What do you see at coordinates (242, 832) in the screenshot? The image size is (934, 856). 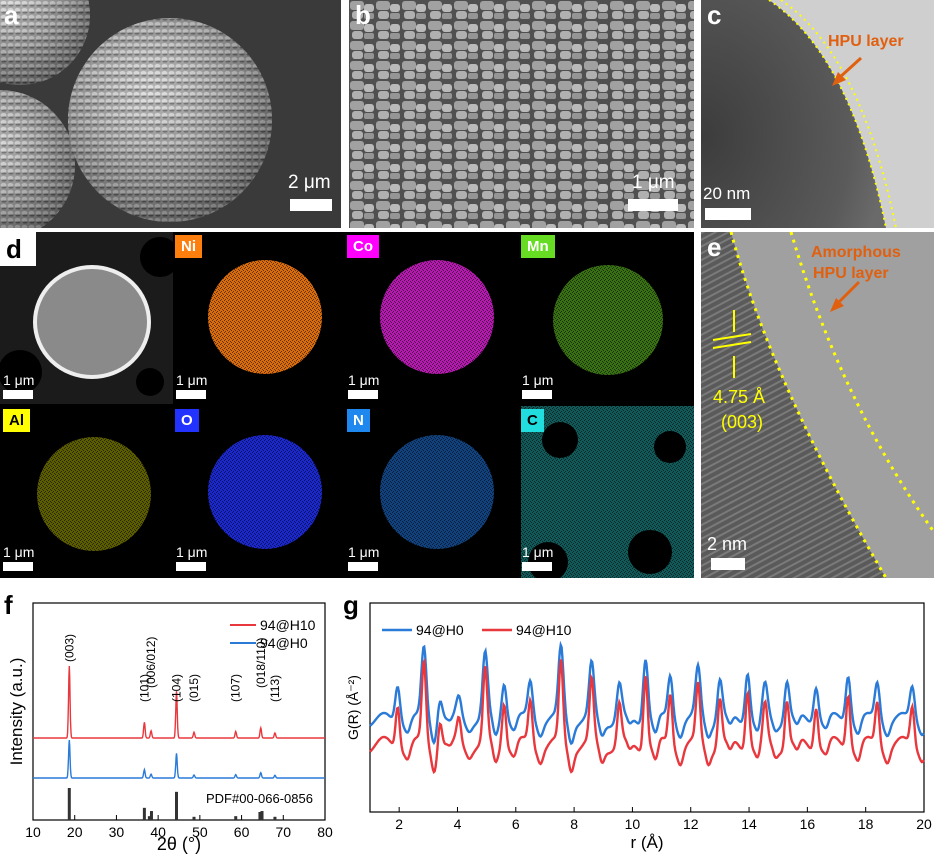 I see `x-tick-label: 60` at bounding box center [242, 832].